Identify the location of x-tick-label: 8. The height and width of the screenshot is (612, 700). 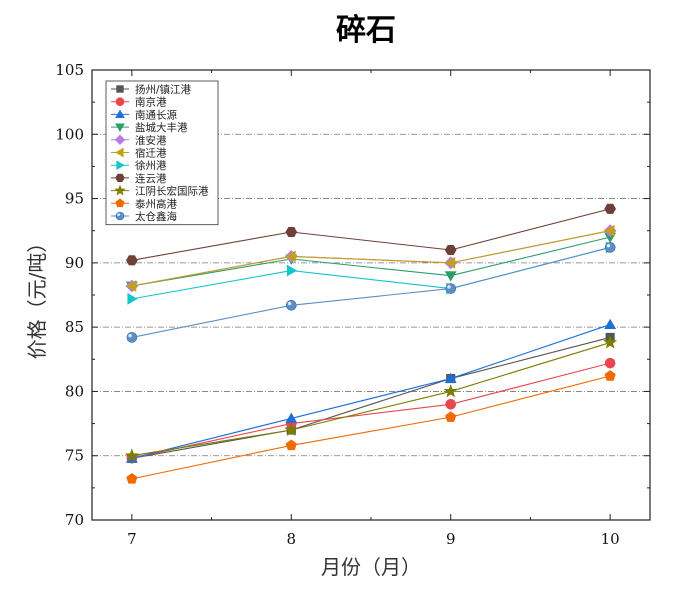
(292, 539).